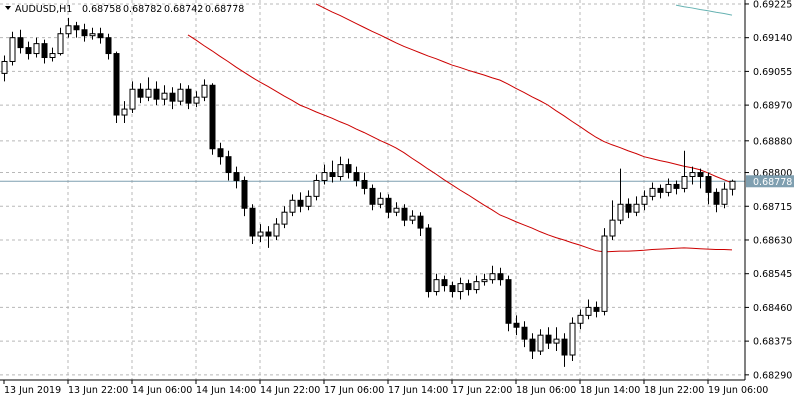 This screenshot has height=404, width=800. What do you see at coordinates (43, 9) in the screenshot?
I see `symbol-label: AUDUSD,H1` at bounding box center [43, 9].